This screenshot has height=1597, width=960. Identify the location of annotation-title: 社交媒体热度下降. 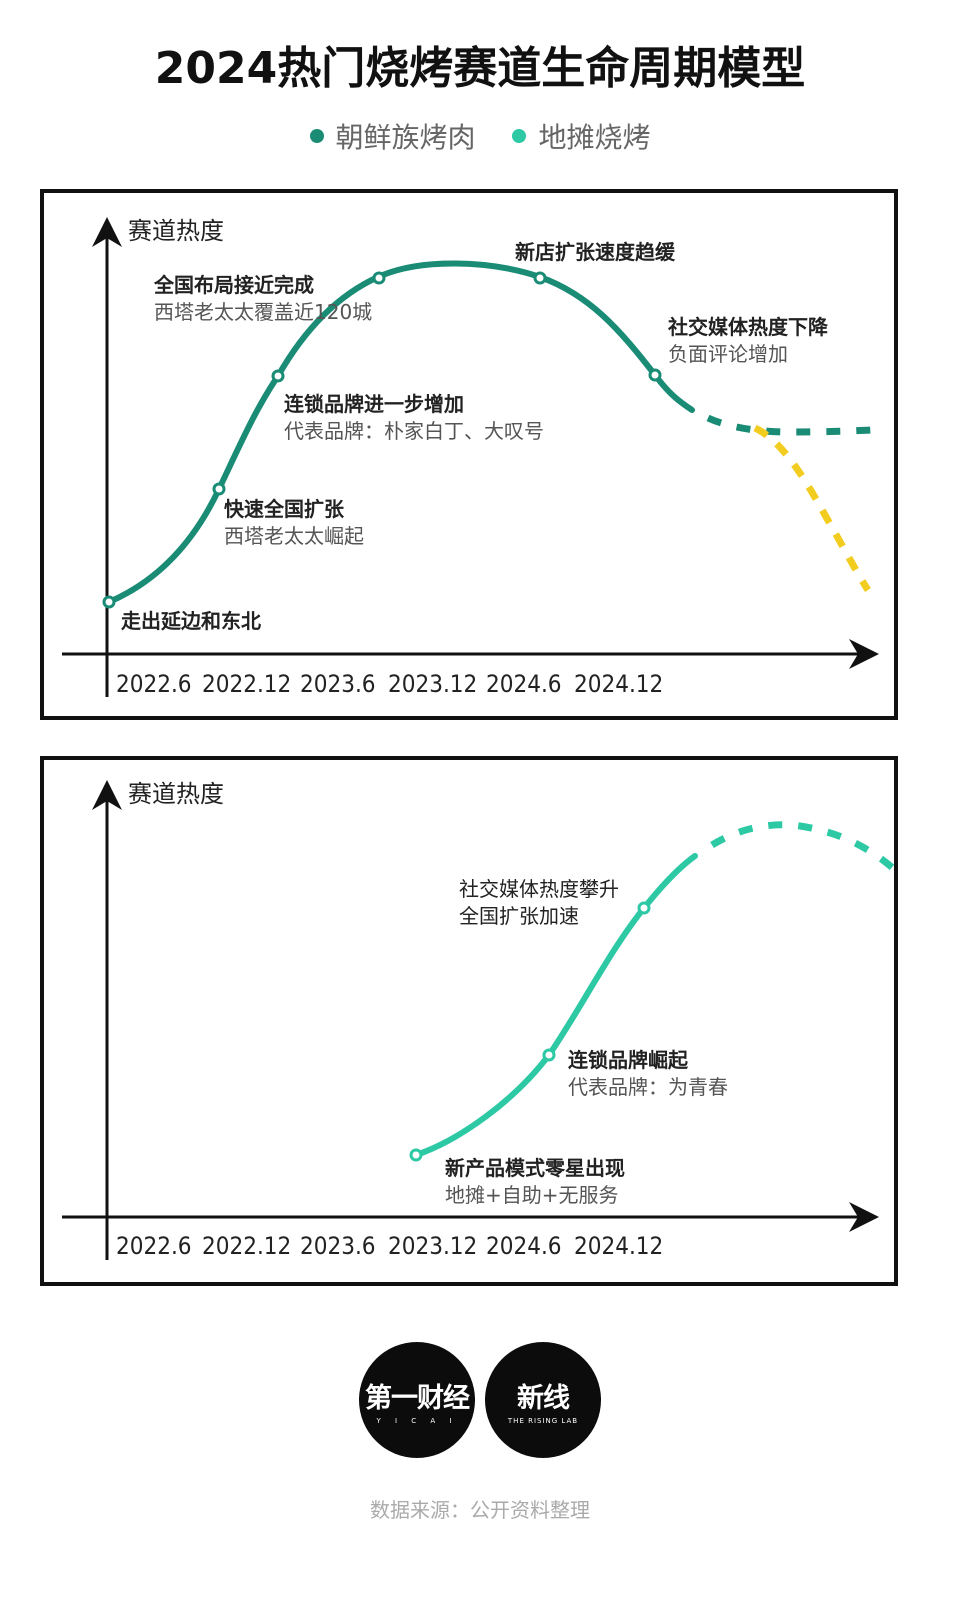
(748, 327).